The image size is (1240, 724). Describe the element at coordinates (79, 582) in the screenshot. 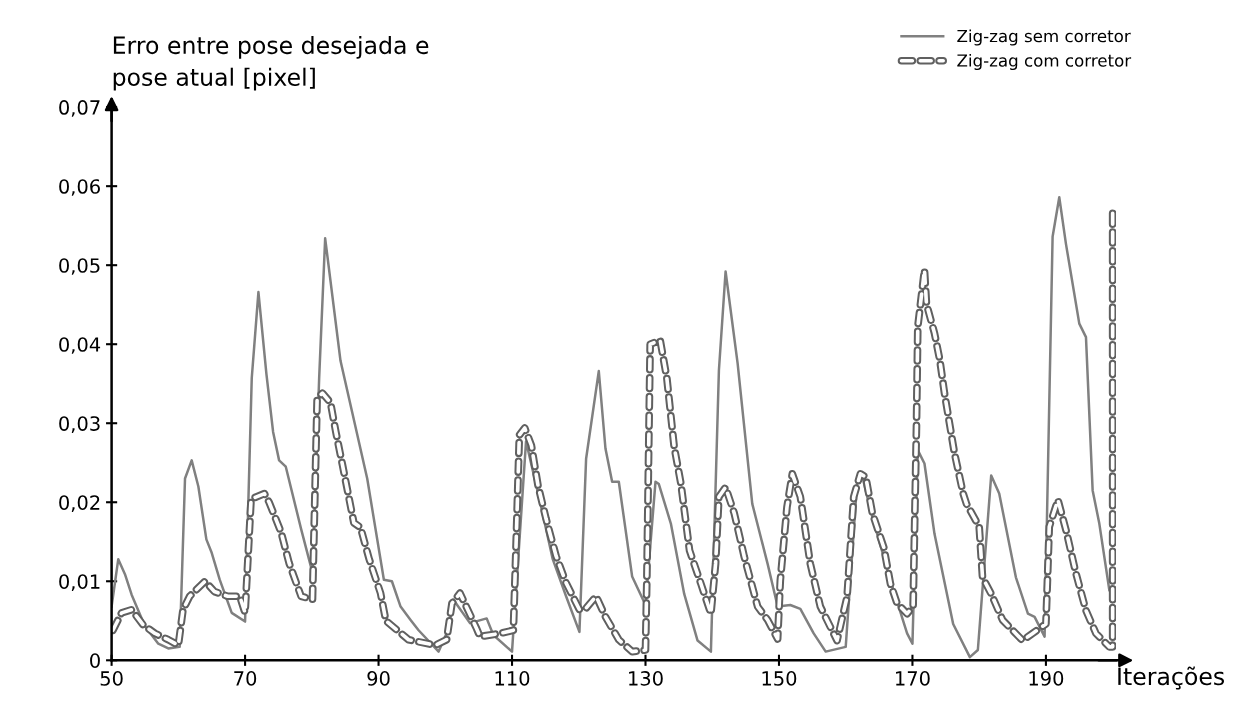

I see `y-tick-label: 0,01` at that location.